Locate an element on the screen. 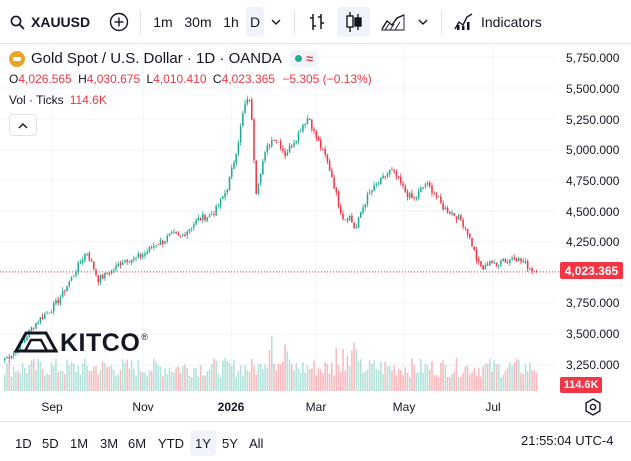 The image size is (631, 461). range-3m-button: 3M is located at coordinates (109, 443).